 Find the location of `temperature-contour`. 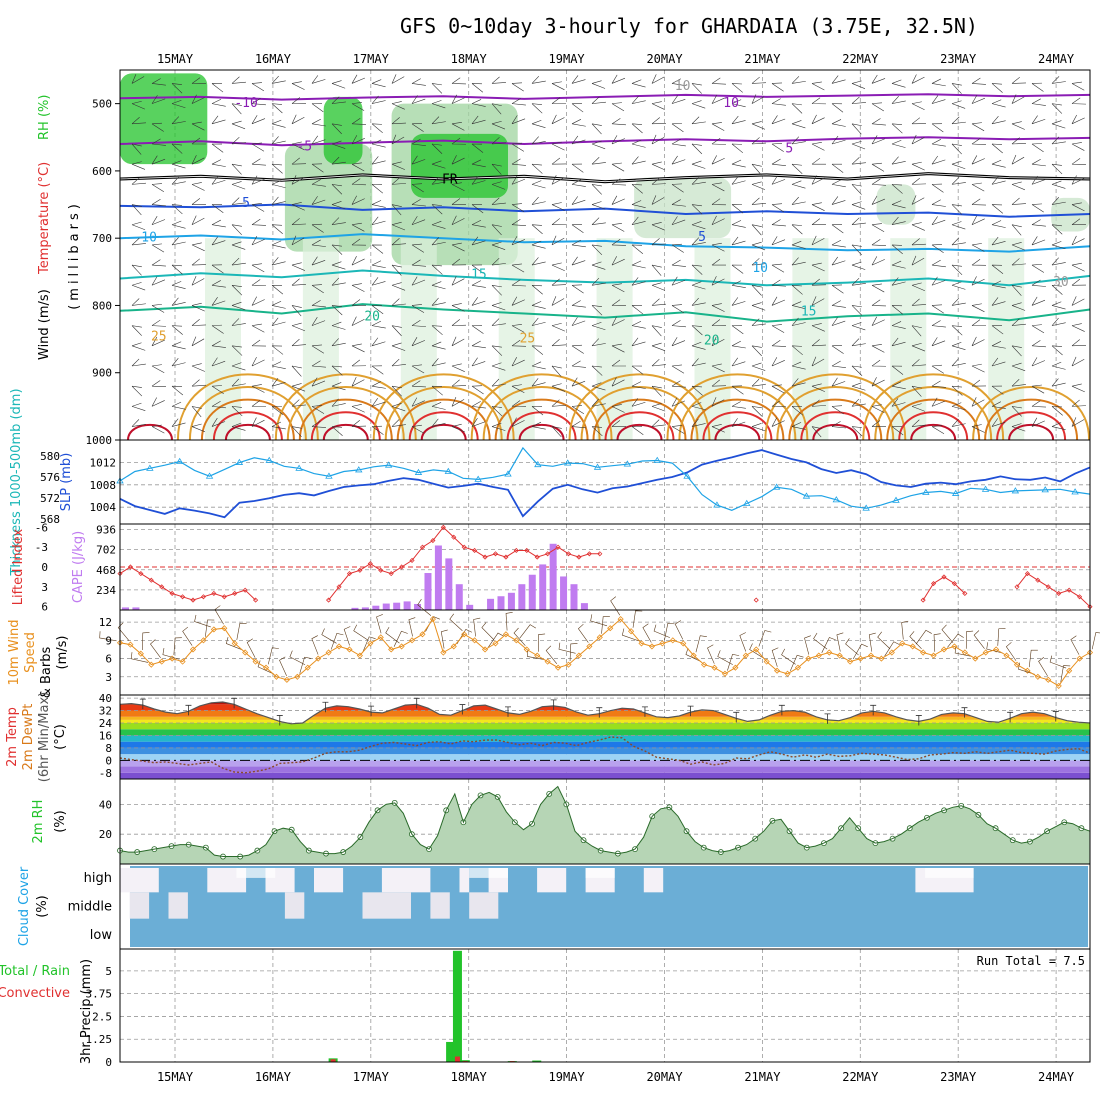

temperature-contour is located at coordinates (605, 97).